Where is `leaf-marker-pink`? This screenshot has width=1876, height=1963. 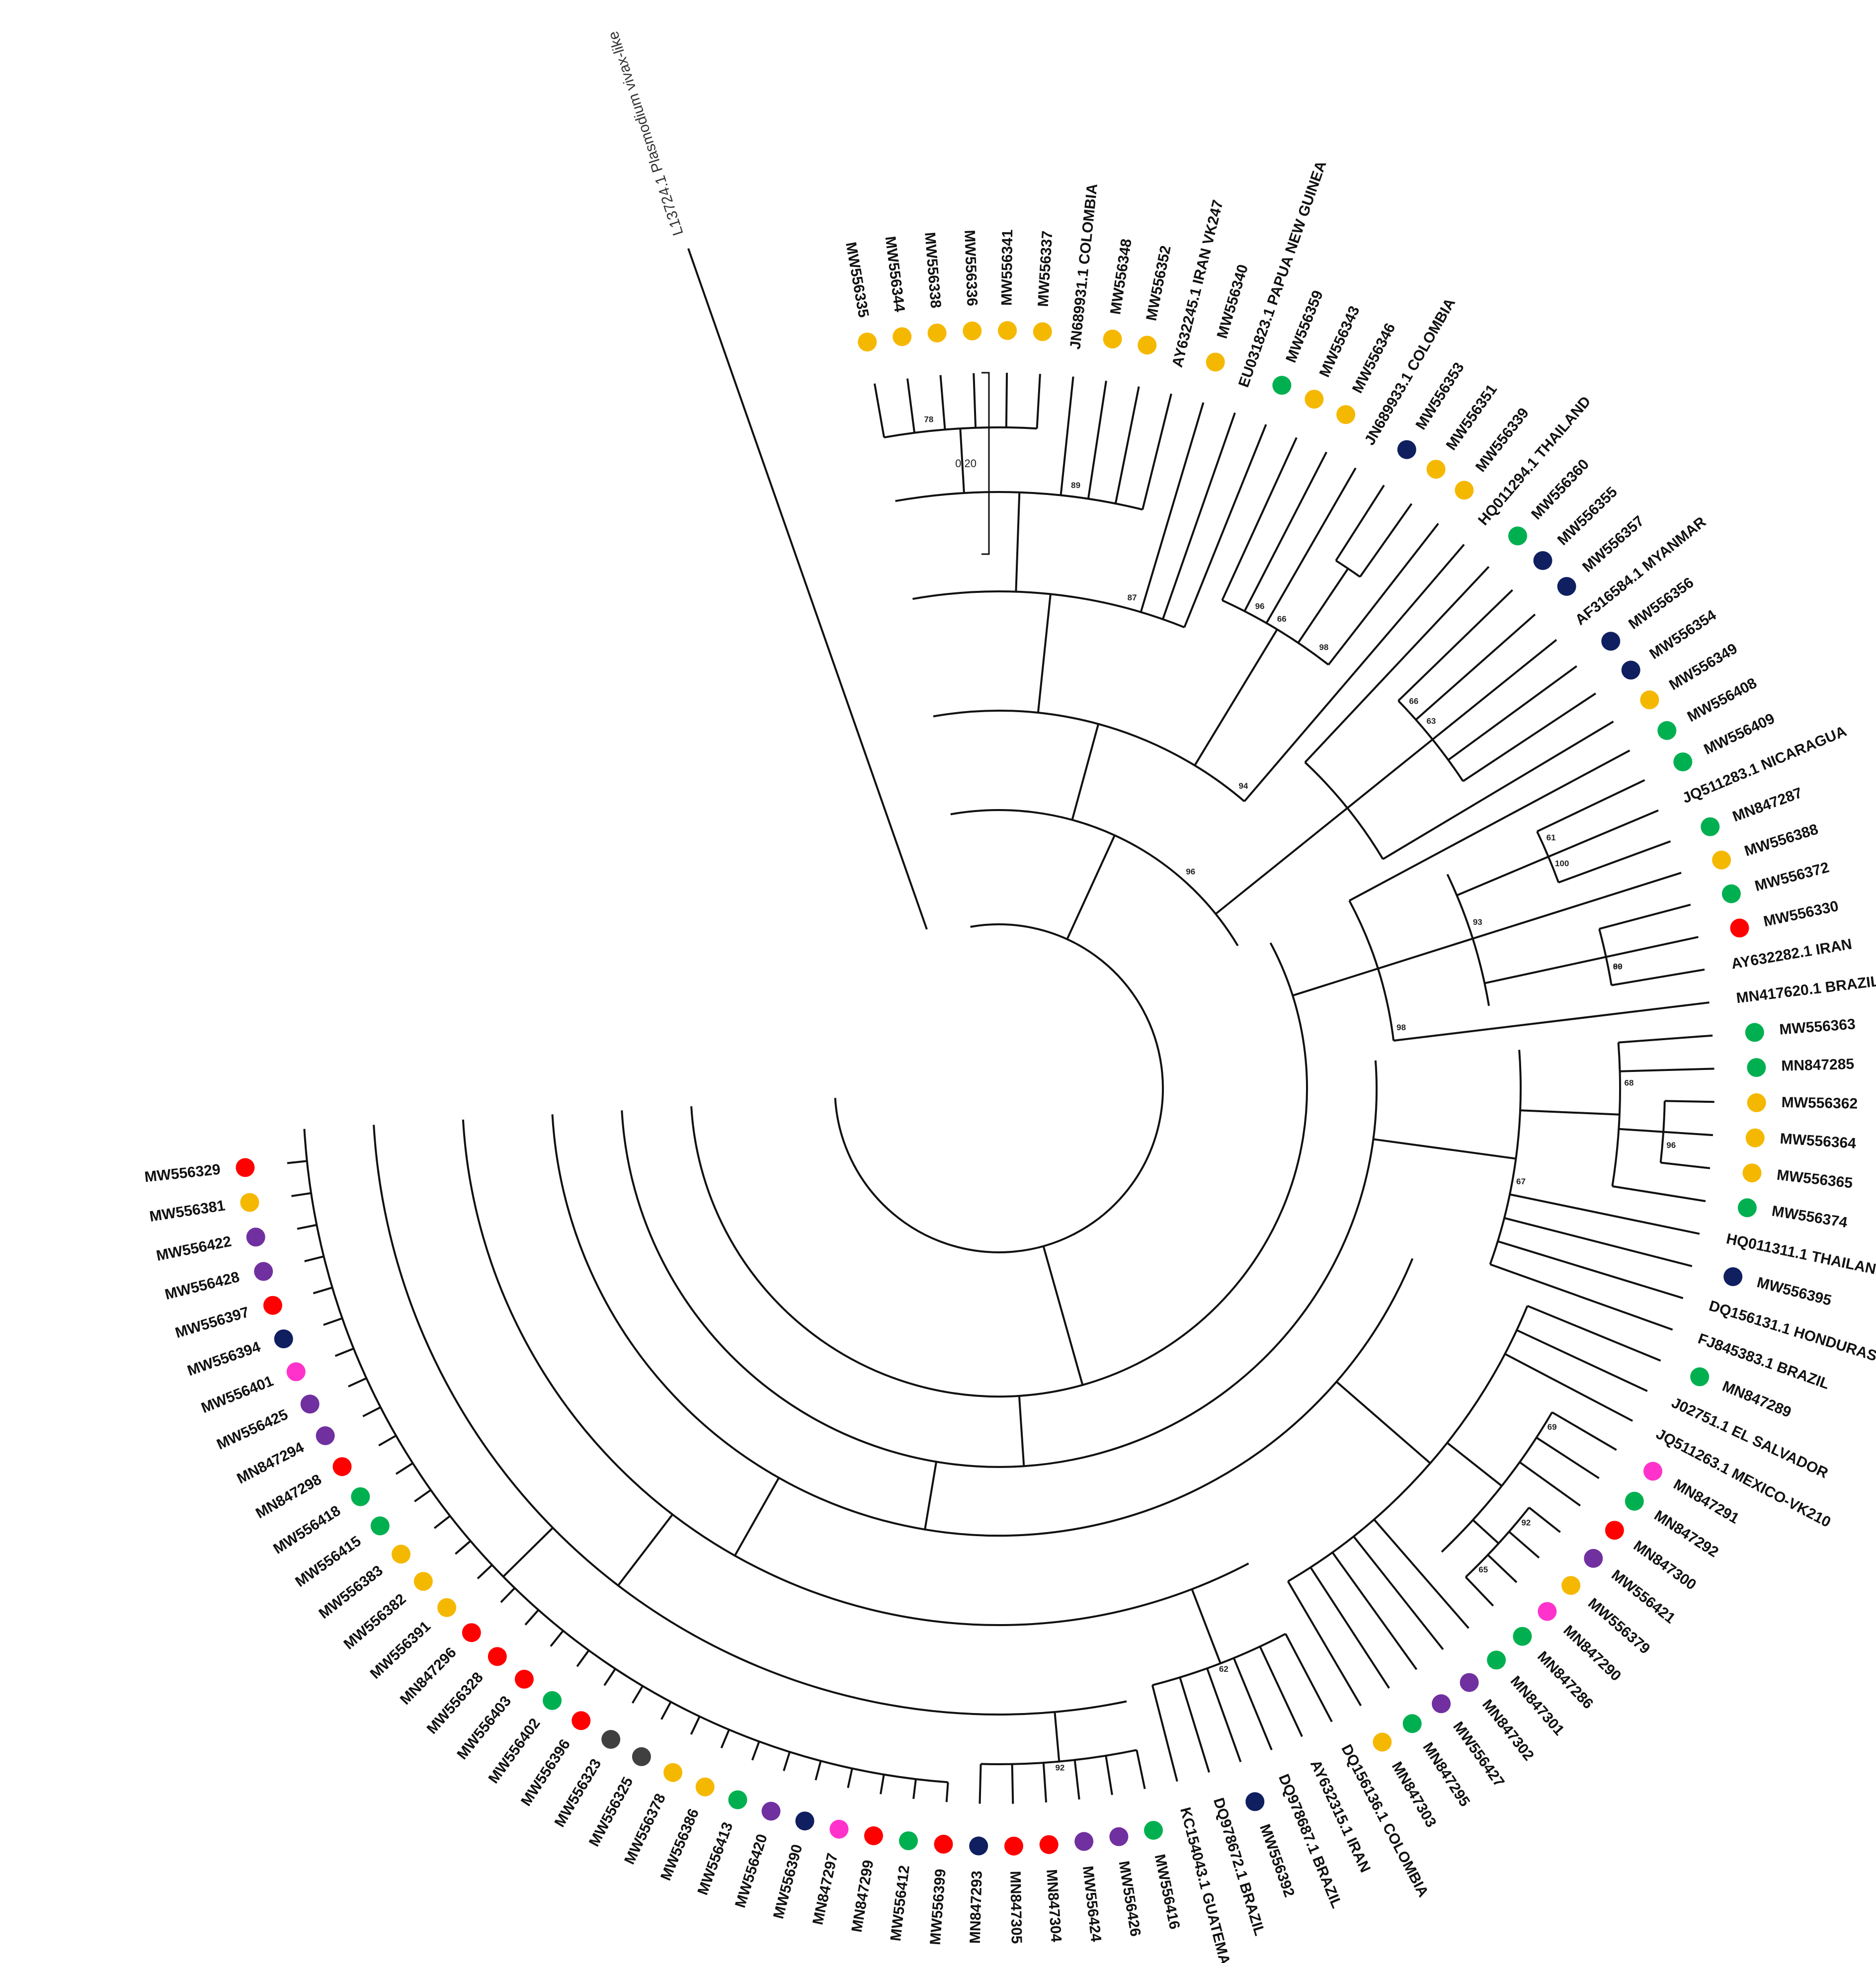
leaf-marker-pink is located at coordinates (839, 1829).